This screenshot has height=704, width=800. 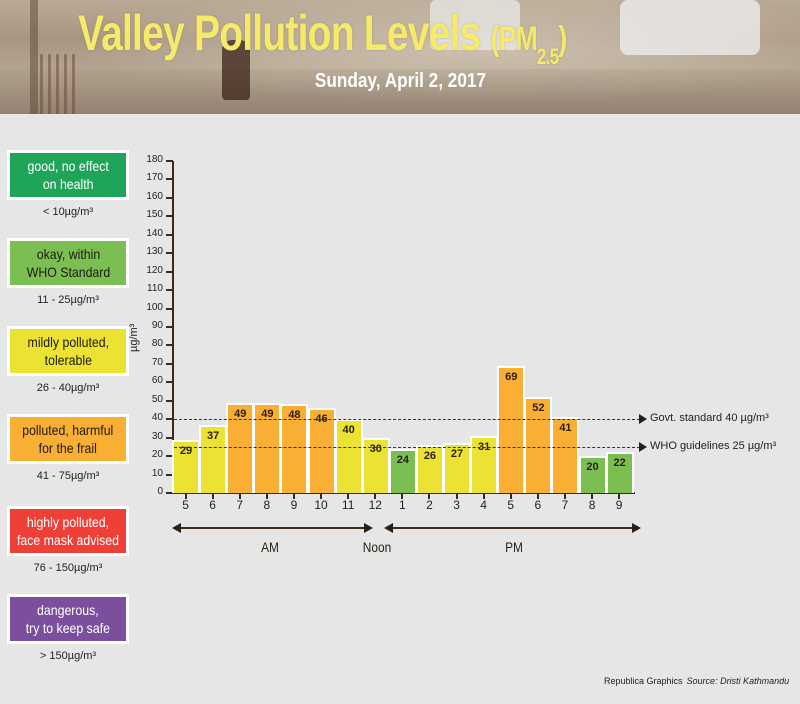 What do you see at coordinates (34, 57) in the screenshot?
I see `background-pole` at bounding box center [34, 57].